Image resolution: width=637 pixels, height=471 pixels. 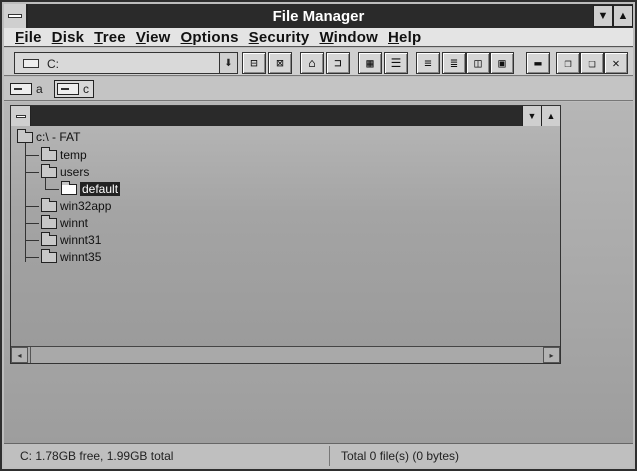 I want to click on stop-share-icon: ⊐, so click(x=337, y=63).